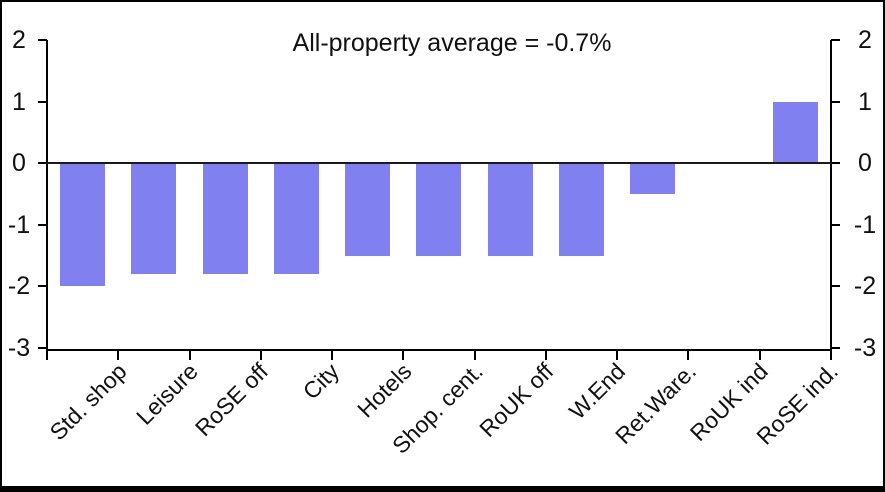  What do you see at coordinates (442, 1) in the screenshot?
I see `frame-border-top` at bounding box center [442, 1].